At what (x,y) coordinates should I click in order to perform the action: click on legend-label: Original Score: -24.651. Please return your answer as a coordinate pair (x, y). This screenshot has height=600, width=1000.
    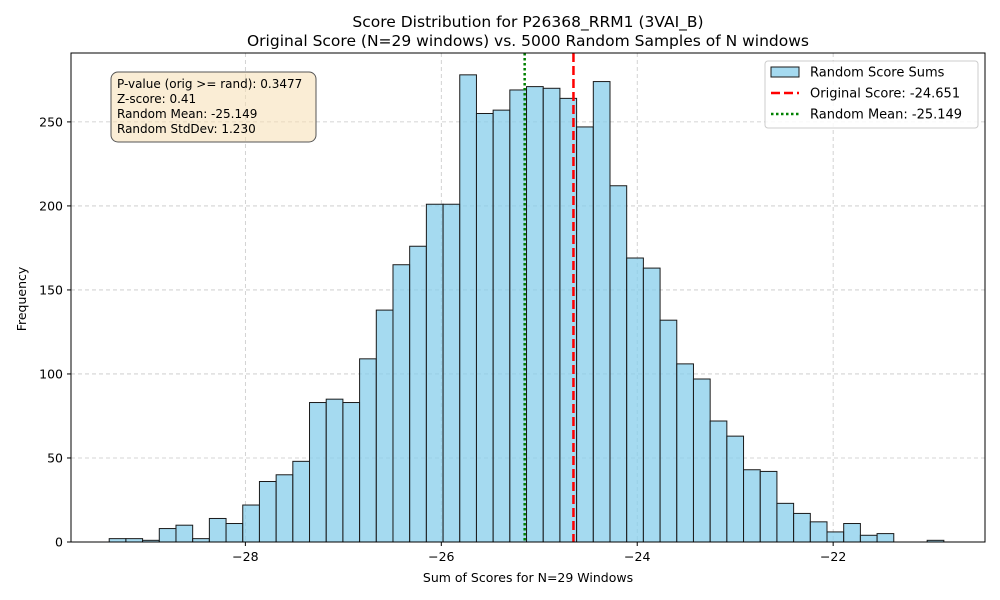
    Looking at the image, I should click on (885, 94).